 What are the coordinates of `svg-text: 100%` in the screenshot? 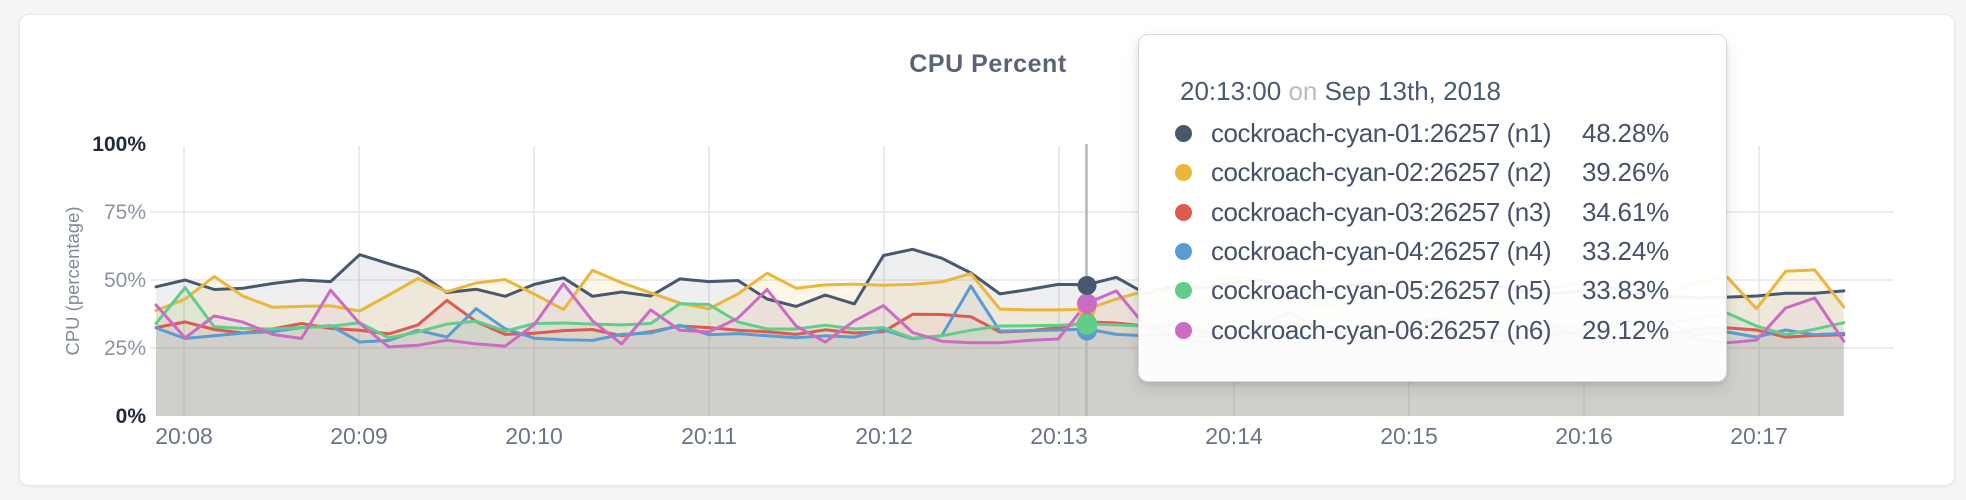 It's located at (119, 144).